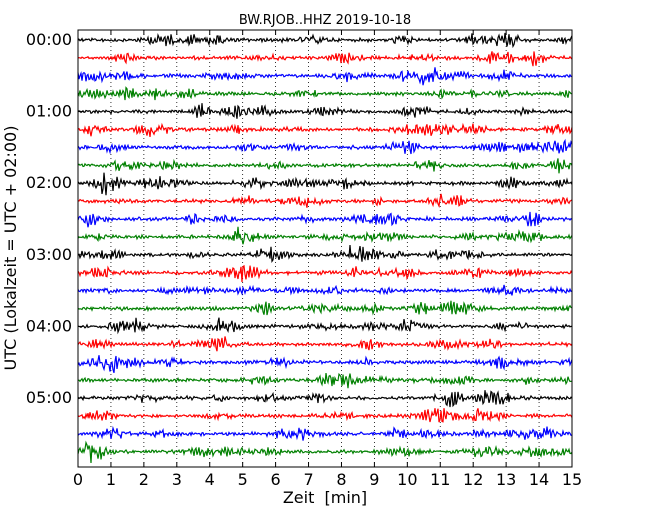 This screenshot has height=520, width=650. What do you see at coordinates (440, 479) in the screenshot?
I see `x-tick-label: 11` at bounding box center [440, 479].